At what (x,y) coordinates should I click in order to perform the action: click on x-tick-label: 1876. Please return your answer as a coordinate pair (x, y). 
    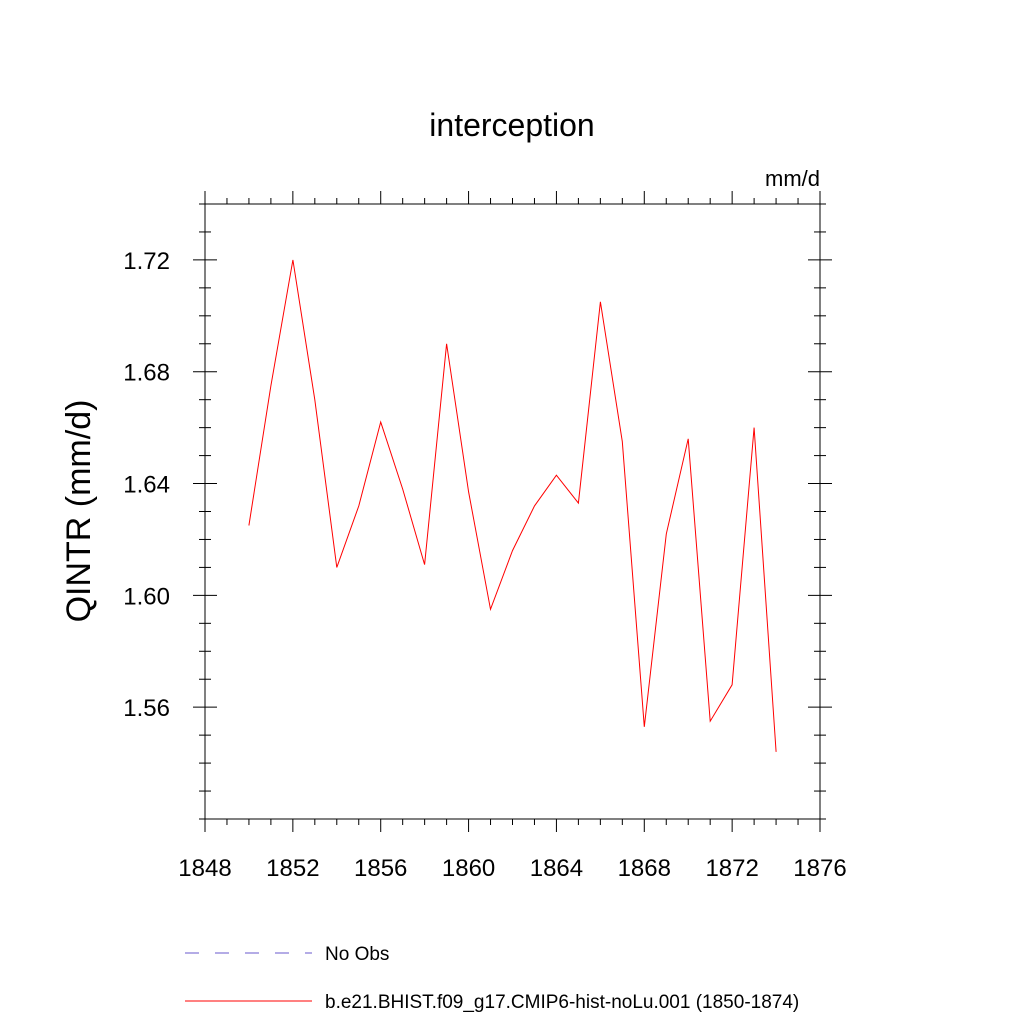
    Looking at the image, I should click on (819, 868).